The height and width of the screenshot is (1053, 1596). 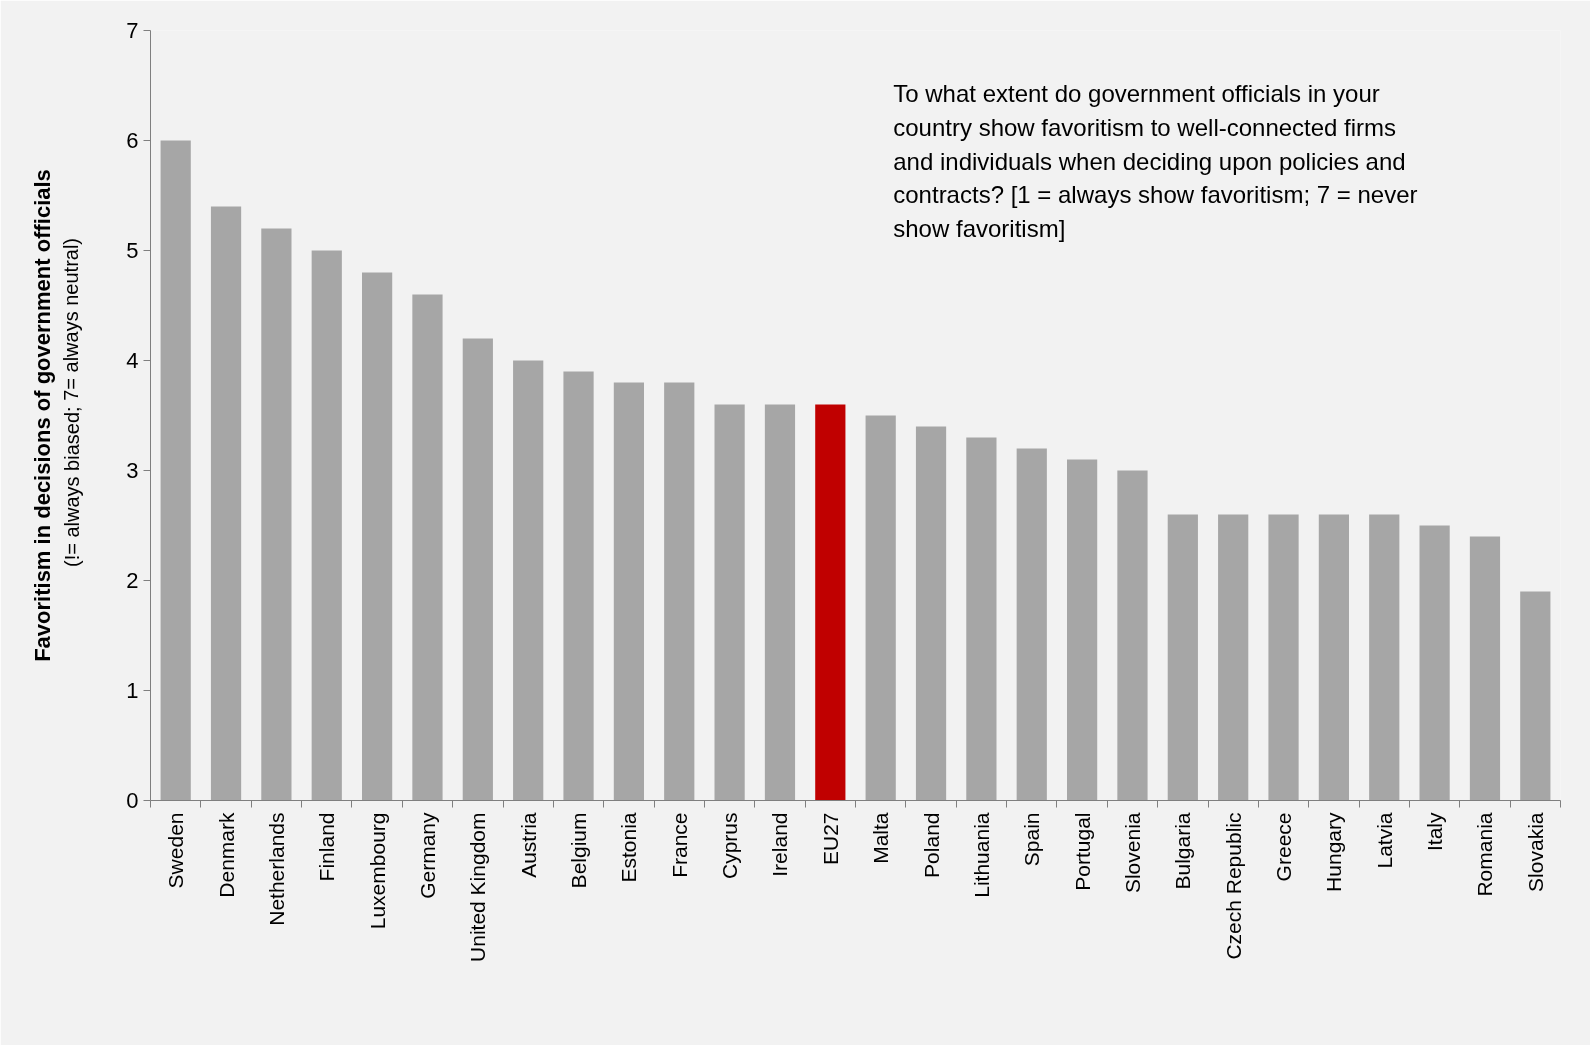 What do you see at coordinates (981, 855) in the screenshot?
I see `x-tick-label: Lithuania` at bounding box center [981, 855].